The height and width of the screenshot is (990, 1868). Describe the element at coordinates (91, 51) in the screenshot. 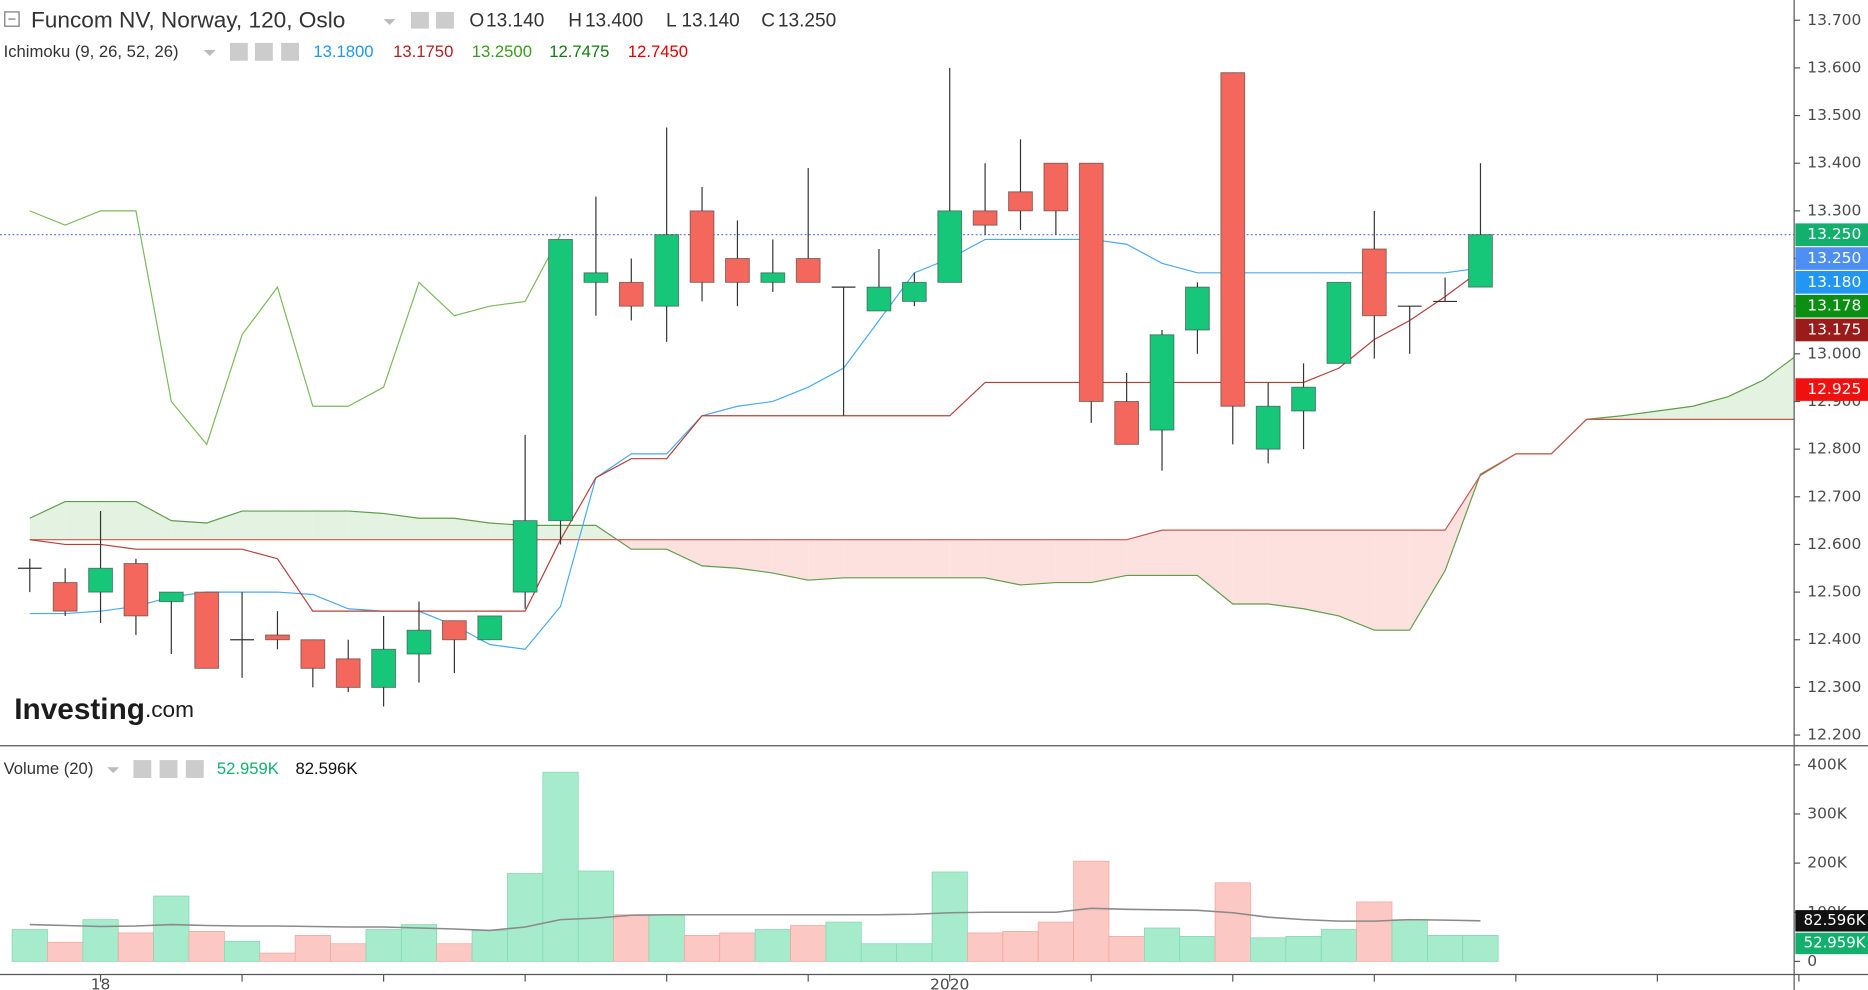

I see `indicator-name: Ichimoku (9, 26, 52, 26)` at that location.